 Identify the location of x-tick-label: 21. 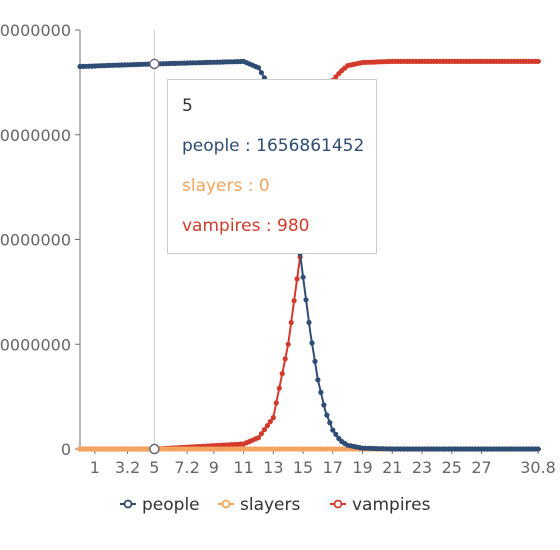
(392, 467).